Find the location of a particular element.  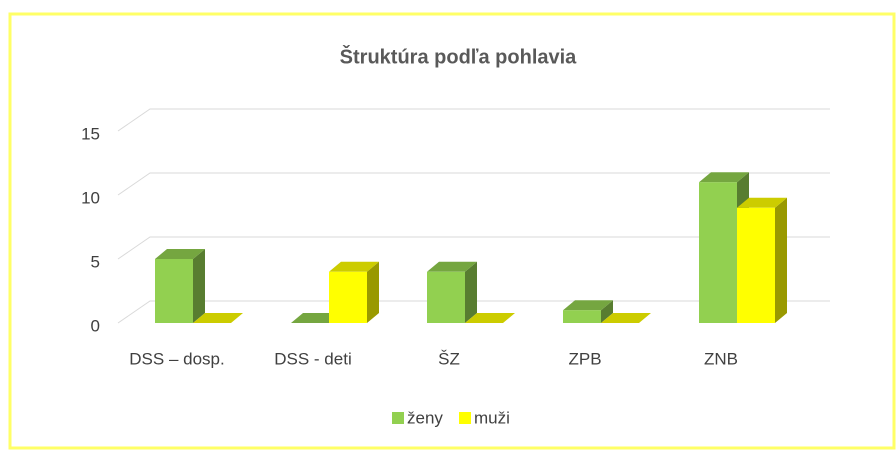

legend-label: ženy is located at coordinates (425, 417).